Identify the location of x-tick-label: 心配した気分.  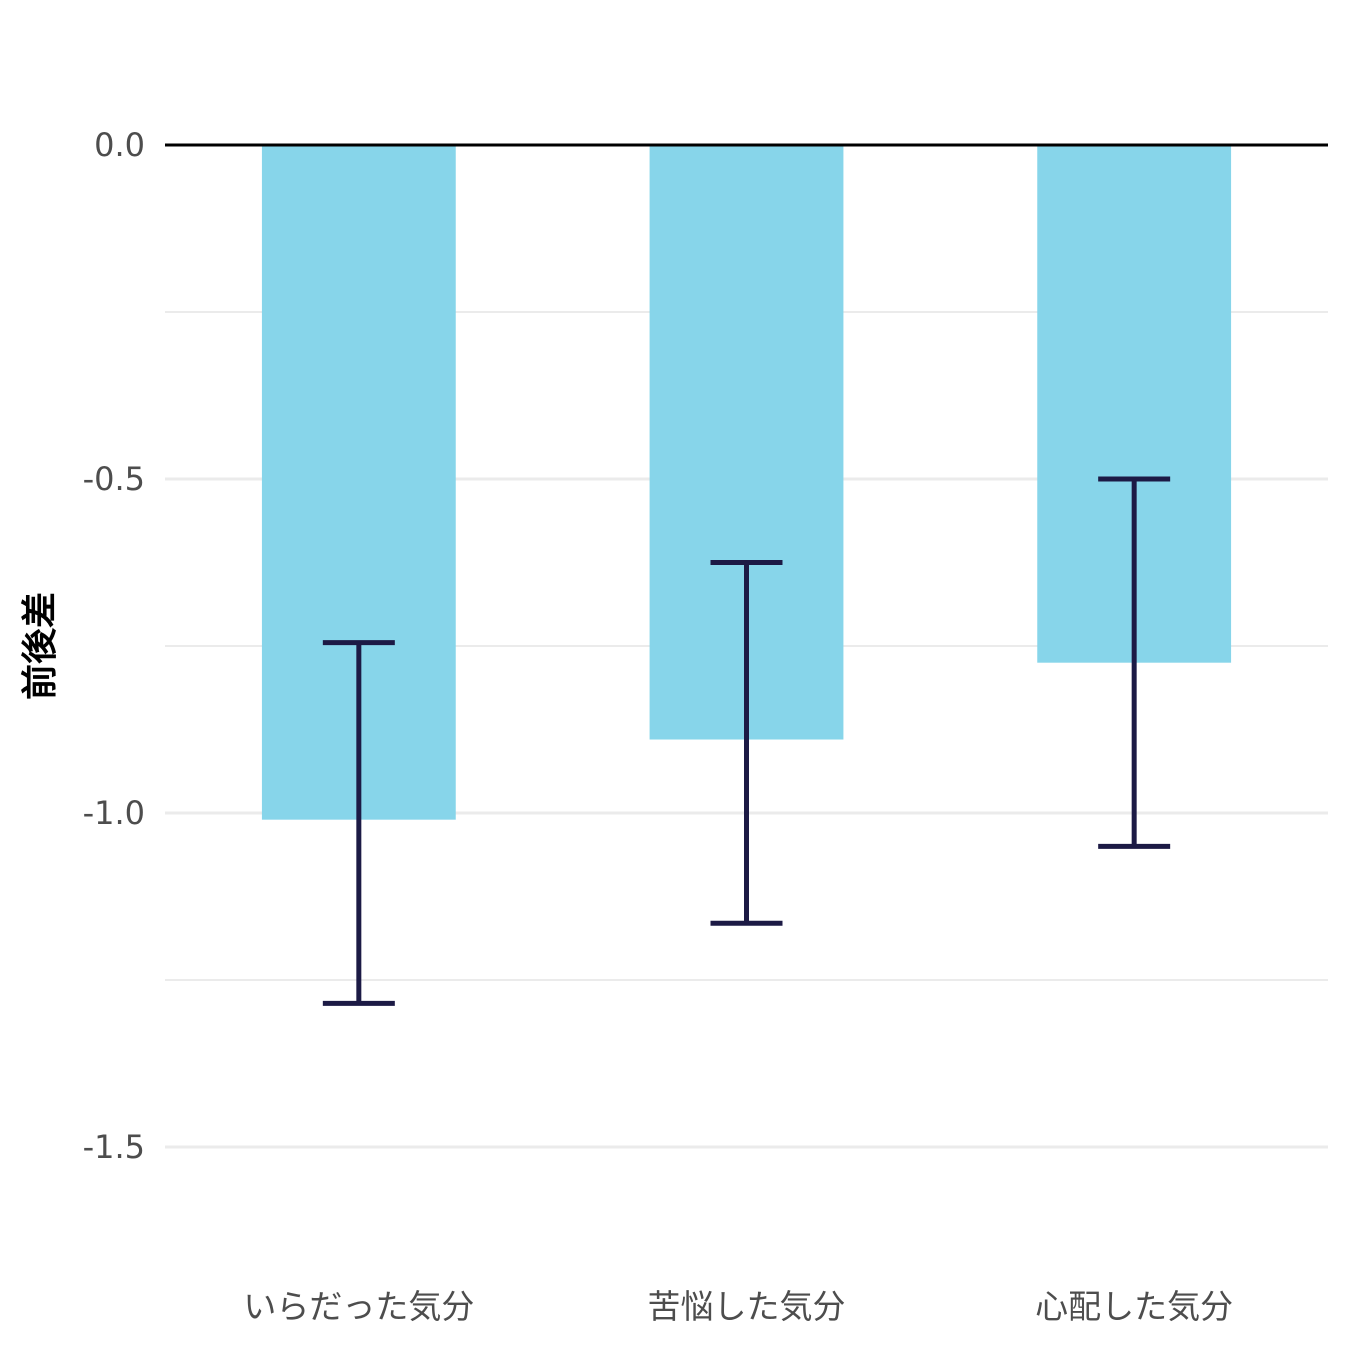
(1134, 1306).